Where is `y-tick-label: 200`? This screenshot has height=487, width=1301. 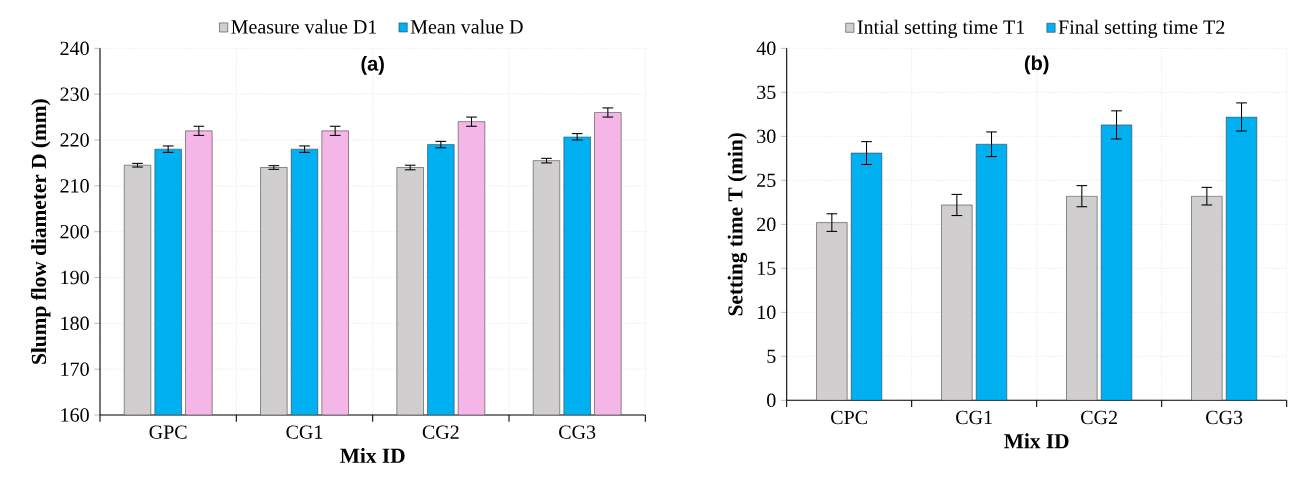 y-tick-label: 200 is located at coordinates (74, 231).